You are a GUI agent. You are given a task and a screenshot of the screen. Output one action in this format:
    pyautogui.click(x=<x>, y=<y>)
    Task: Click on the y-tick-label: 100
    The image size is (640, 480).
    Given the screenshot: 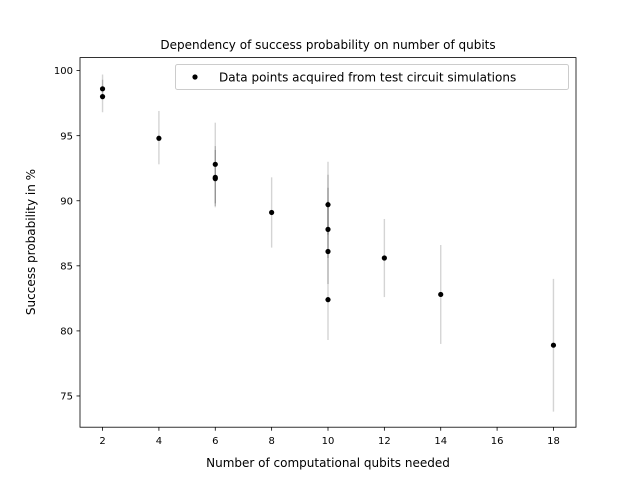 What is the action you would take?
    pyautogui.click(x=63, y=71)
    